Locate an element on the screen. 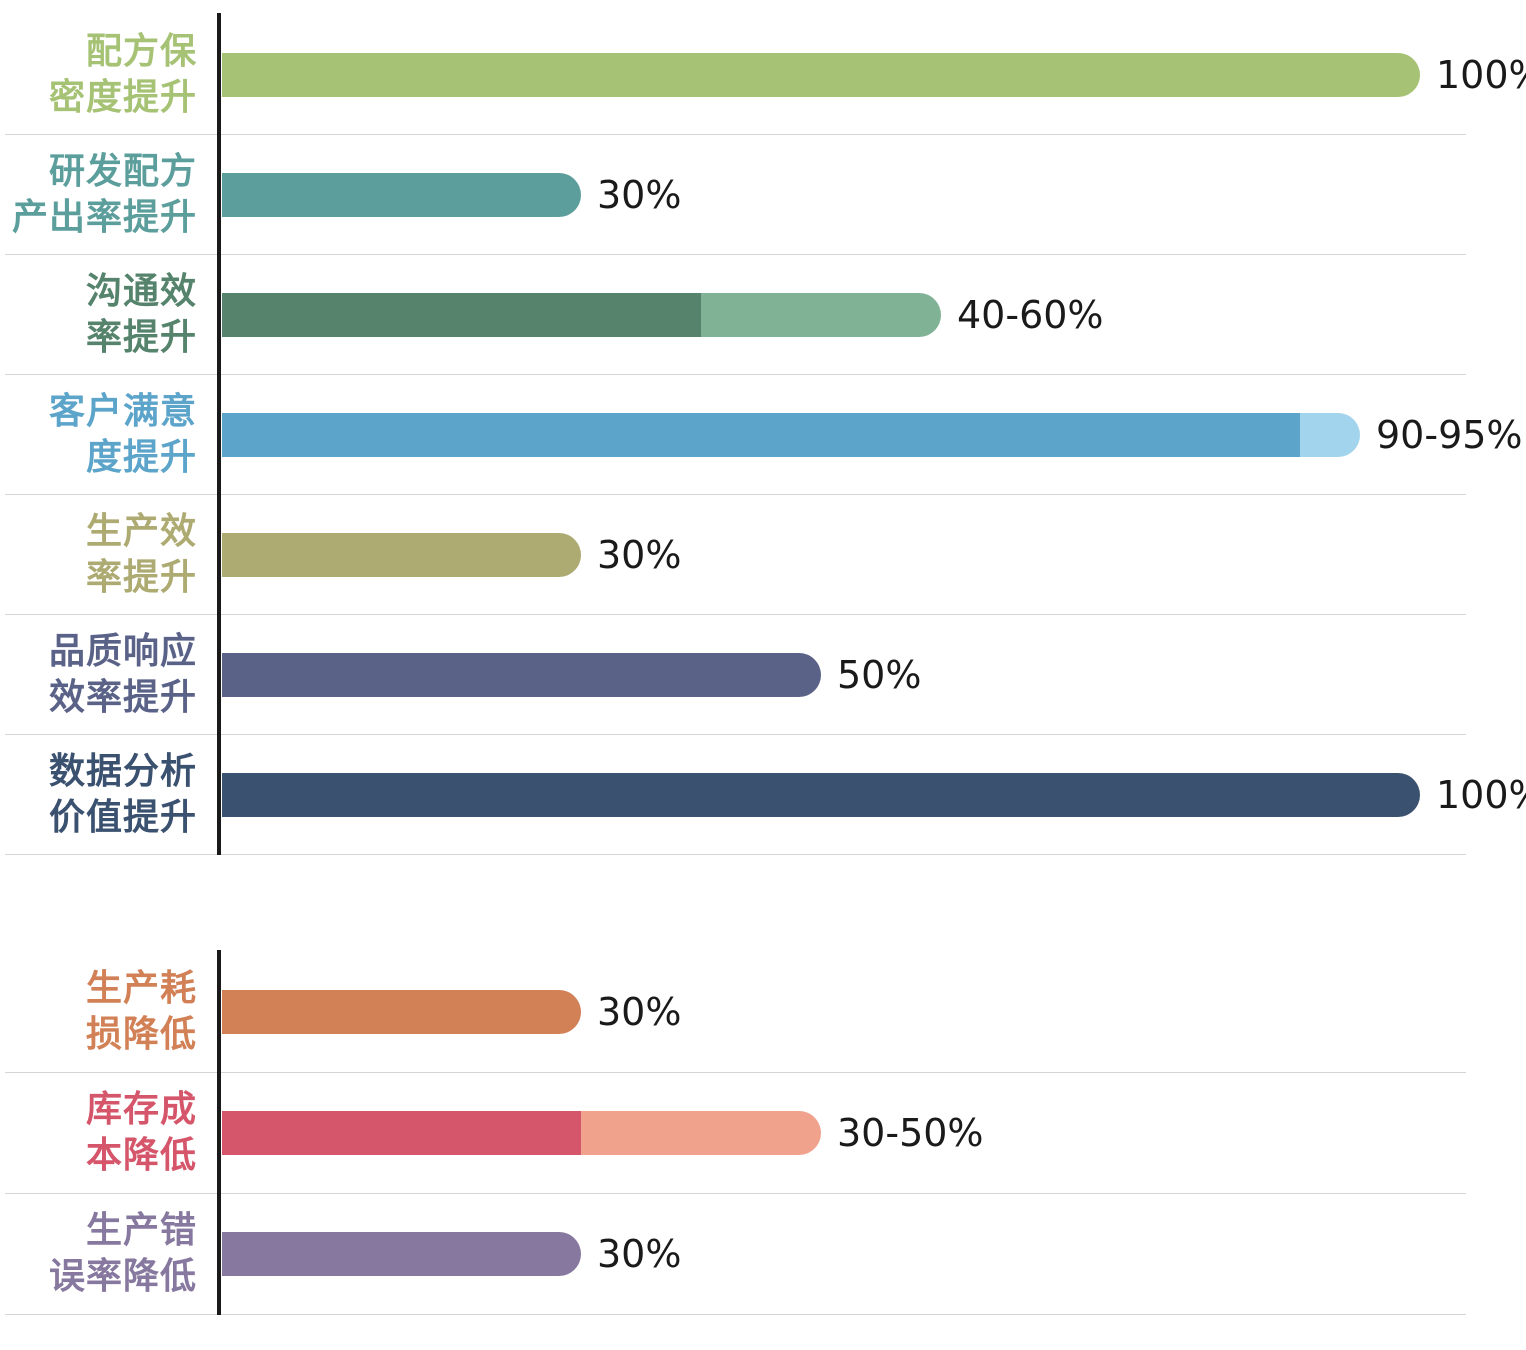 The height and width of the screenshot is (1350, 1526). bar-row: 品质响应 效率提升 50% is located at coordinates (735, 675).